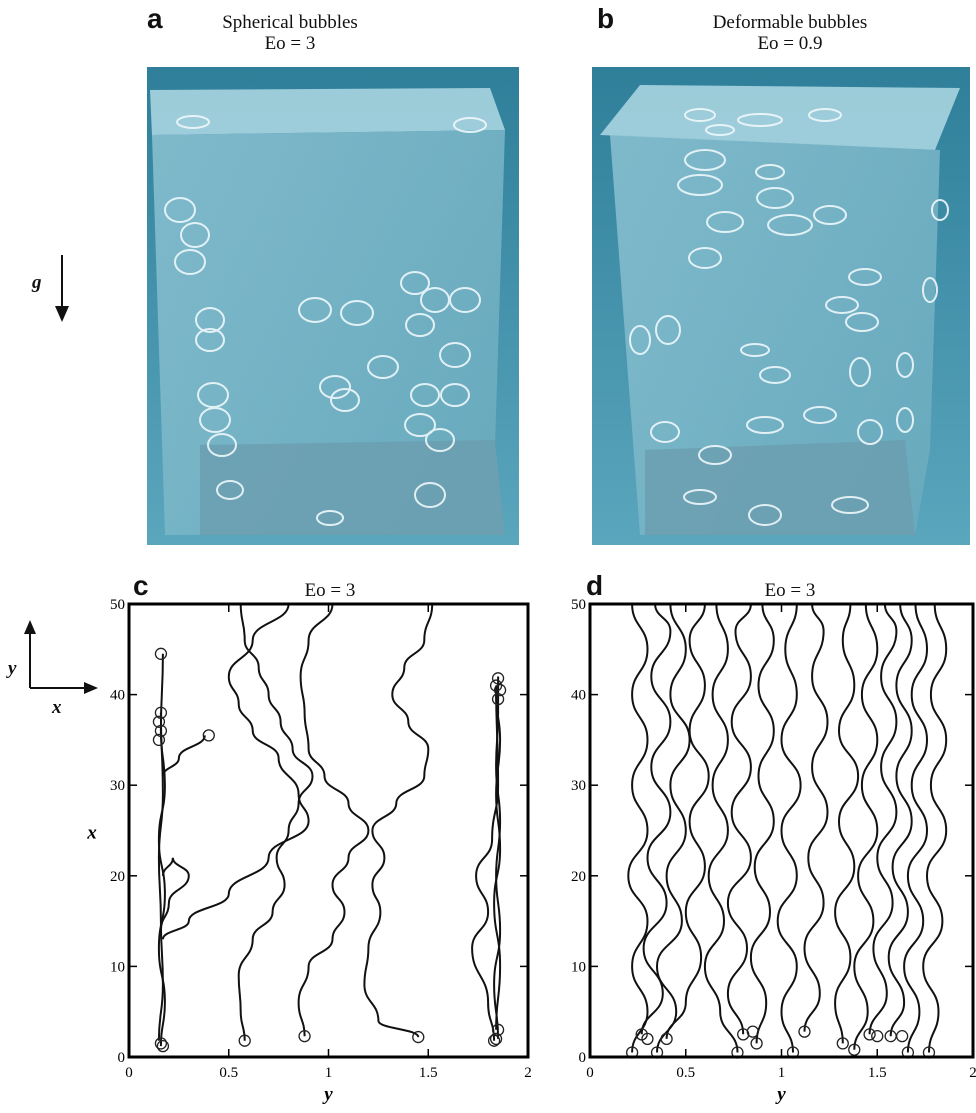  What do you see at coordinates (37, 282) in the screenshot?
I see `gravity-label: g` at bounding box center [37, 282].